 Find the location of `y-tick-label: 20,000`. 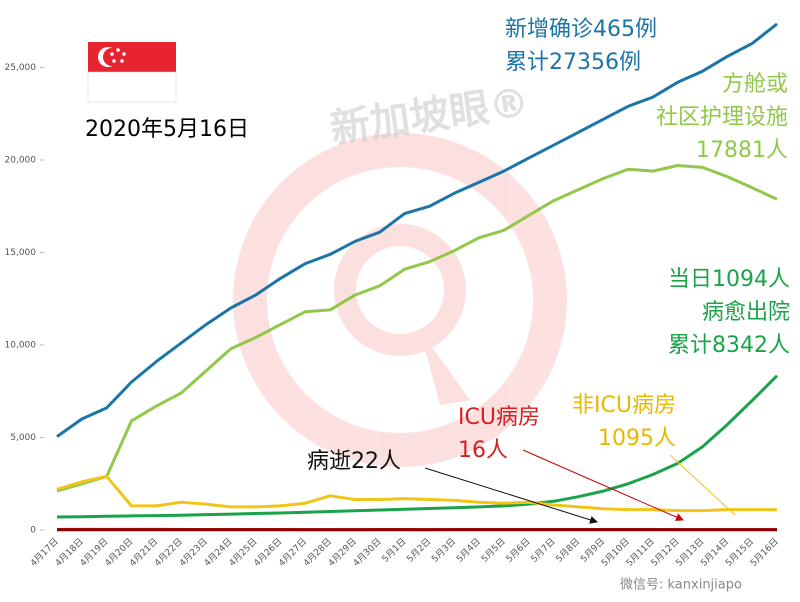

y-tick-label: 20,000 is located at coordinates (21, 161).